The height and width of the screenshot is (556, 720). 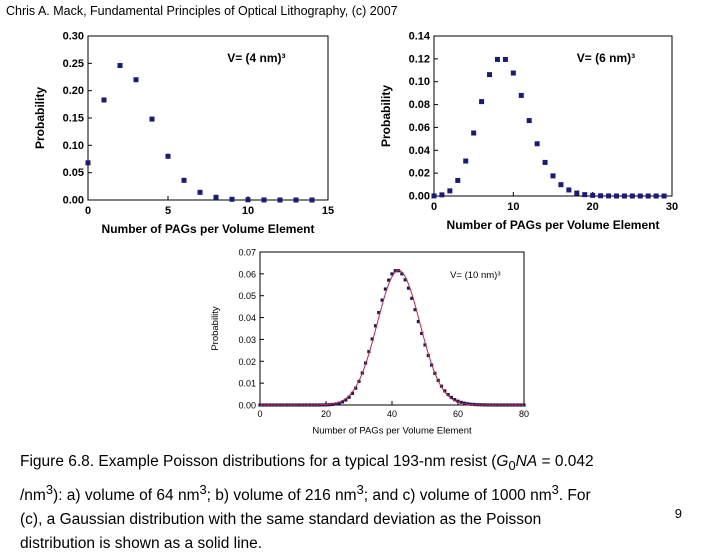 What do you see at coordinates (256, 58) in the screenshot?
I see `chart-title: V= (4 nm)³` at bounding box center [256, 58].